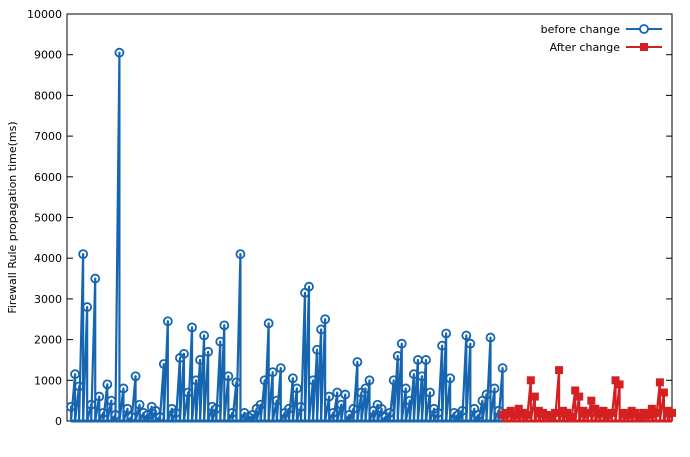 The height and width of the screenshot is (457, 690). Describe the element at coordinates (58, 421) in the screenshot. I see `y-tick-label: 0` at that location.